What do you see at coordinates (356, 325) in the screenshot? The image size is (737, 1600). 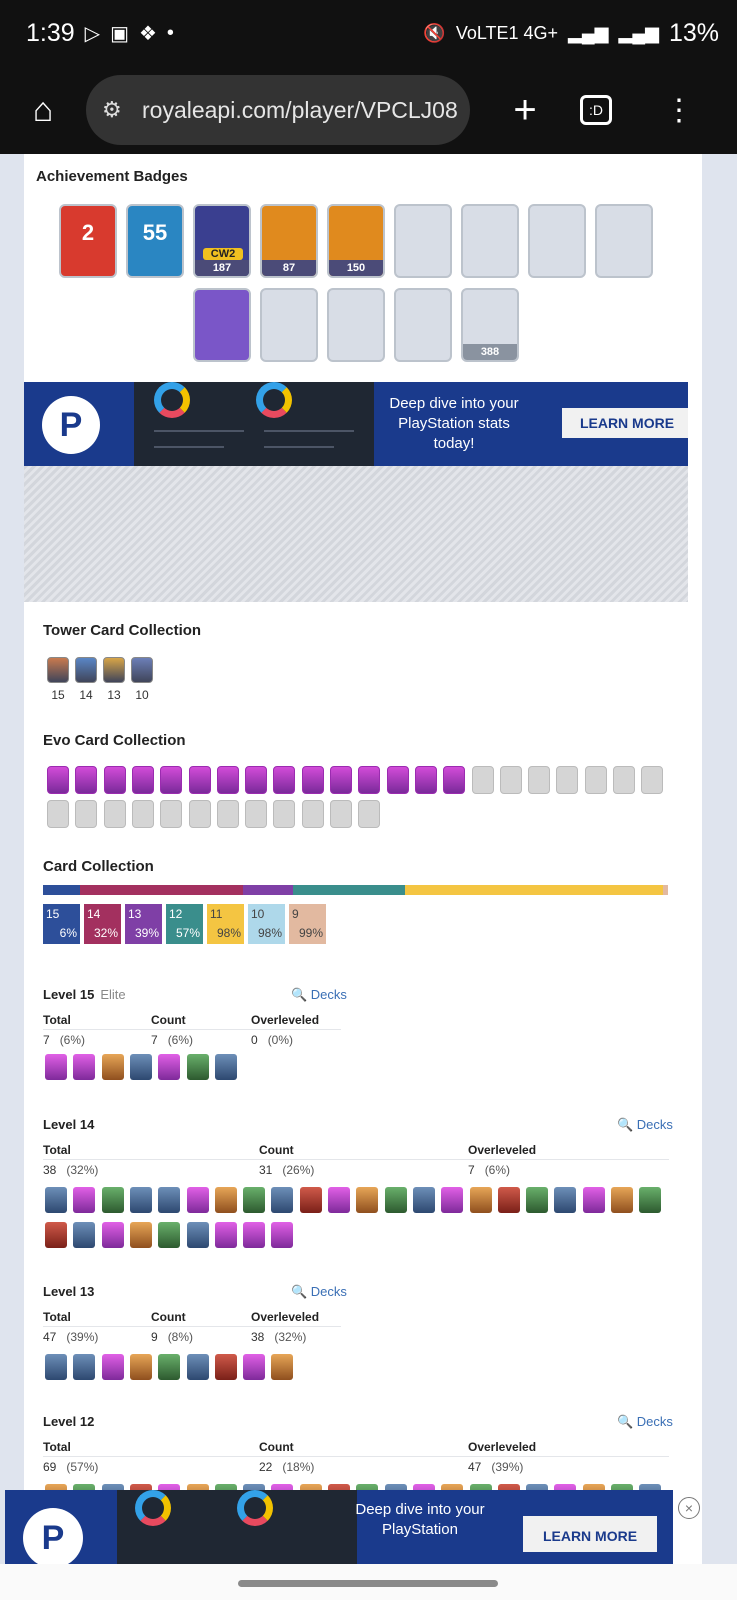 I see `badge-gold-coin` at bounding box center [356, 325].